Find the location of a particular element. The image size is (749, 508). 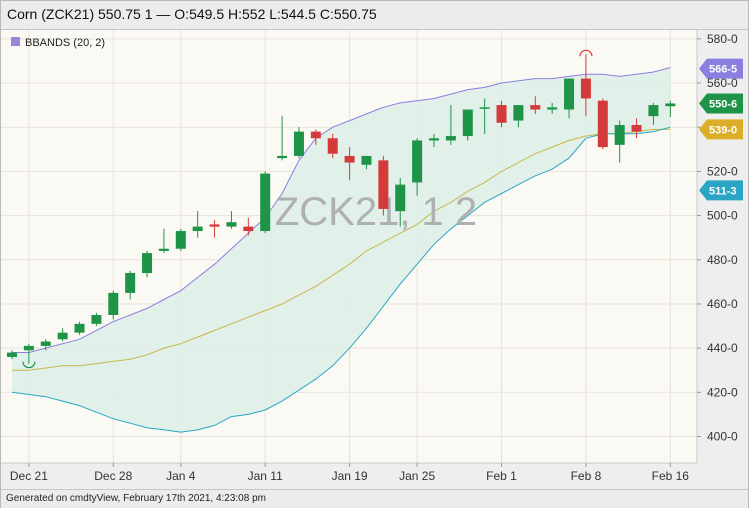

price-tag: 550-6 is located at coordinates (721, 103).